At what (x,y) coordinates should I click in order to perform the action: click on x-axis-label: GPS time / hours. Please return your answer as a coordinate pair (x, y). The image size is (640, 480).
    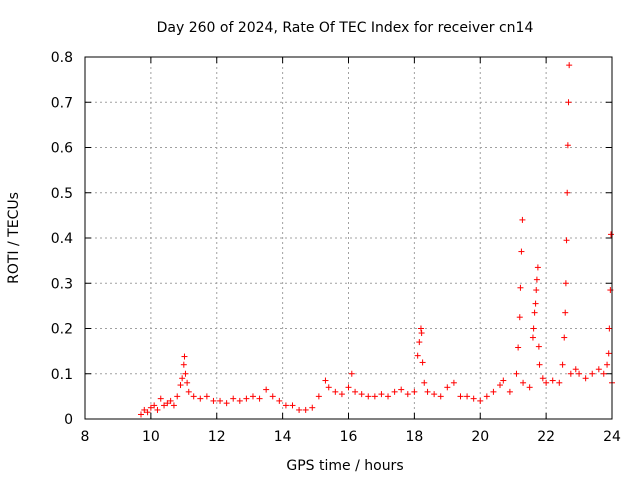
    Looking at the image, I should click on (344, 466).